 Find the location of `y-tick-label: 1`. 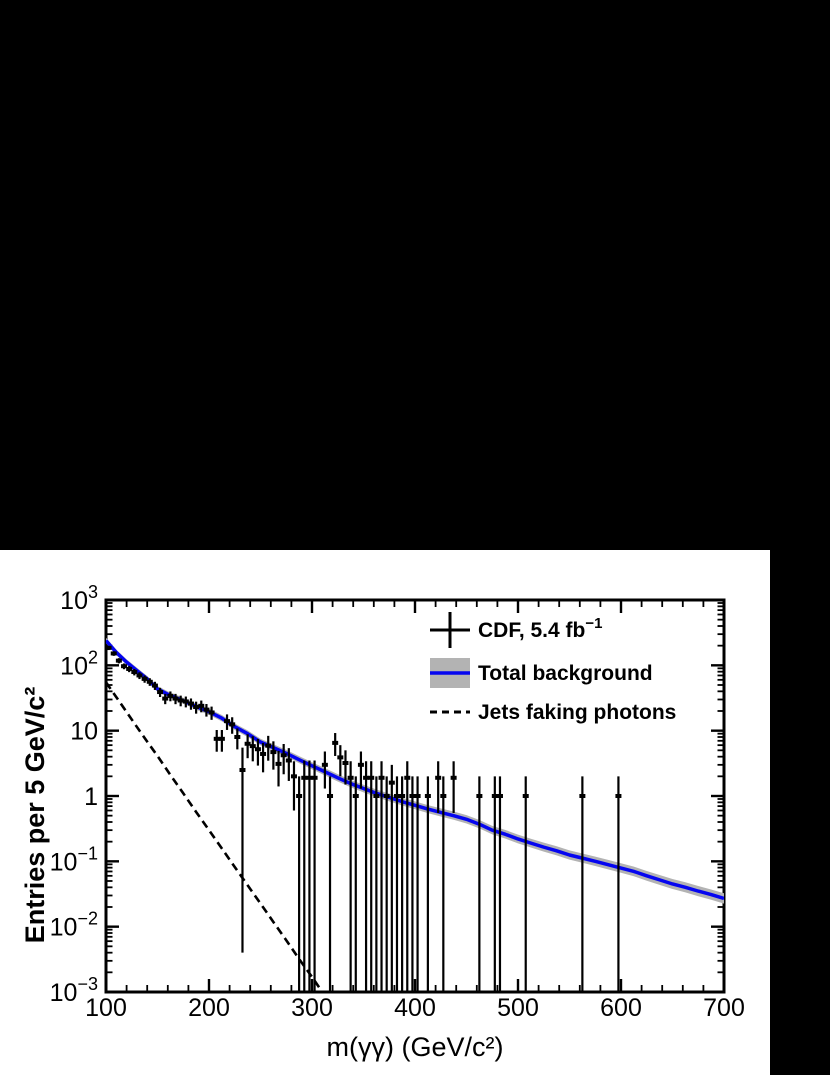

y-tick-label: 1 is located at coordinates (91, 797).